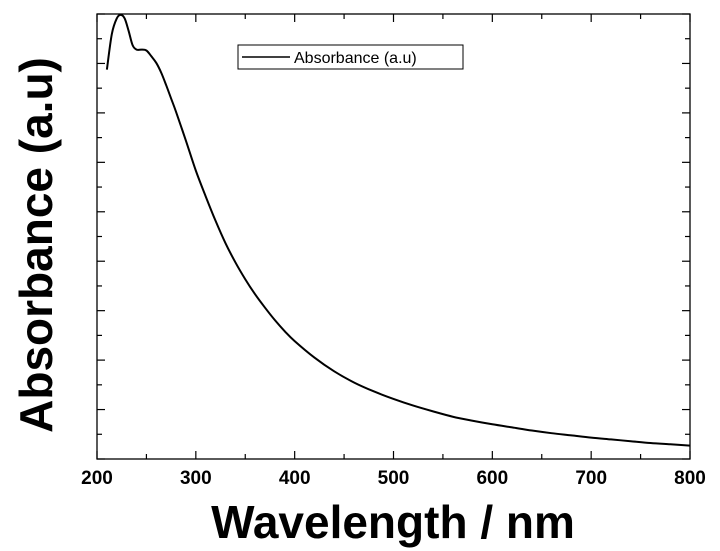  What do you see at coordinates (591, 478) in the screenshot?
I see `x-tick-label: 700` at bounding box center [591, 478].